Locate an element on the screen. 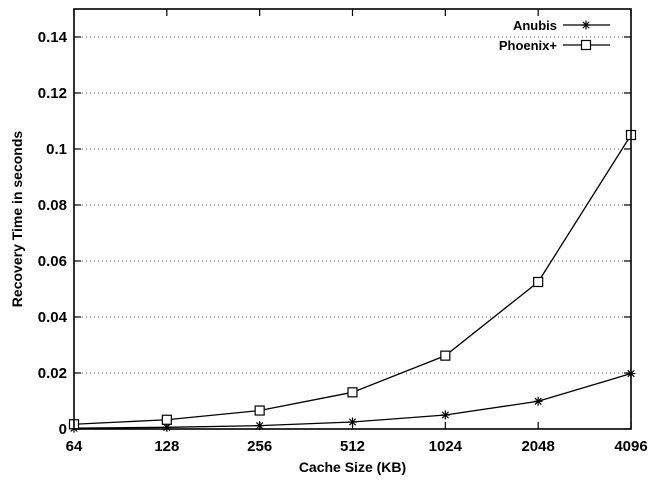 This screenshot has height=481, width=662. legend-marker-anubis is located at coordinates (586, 25).